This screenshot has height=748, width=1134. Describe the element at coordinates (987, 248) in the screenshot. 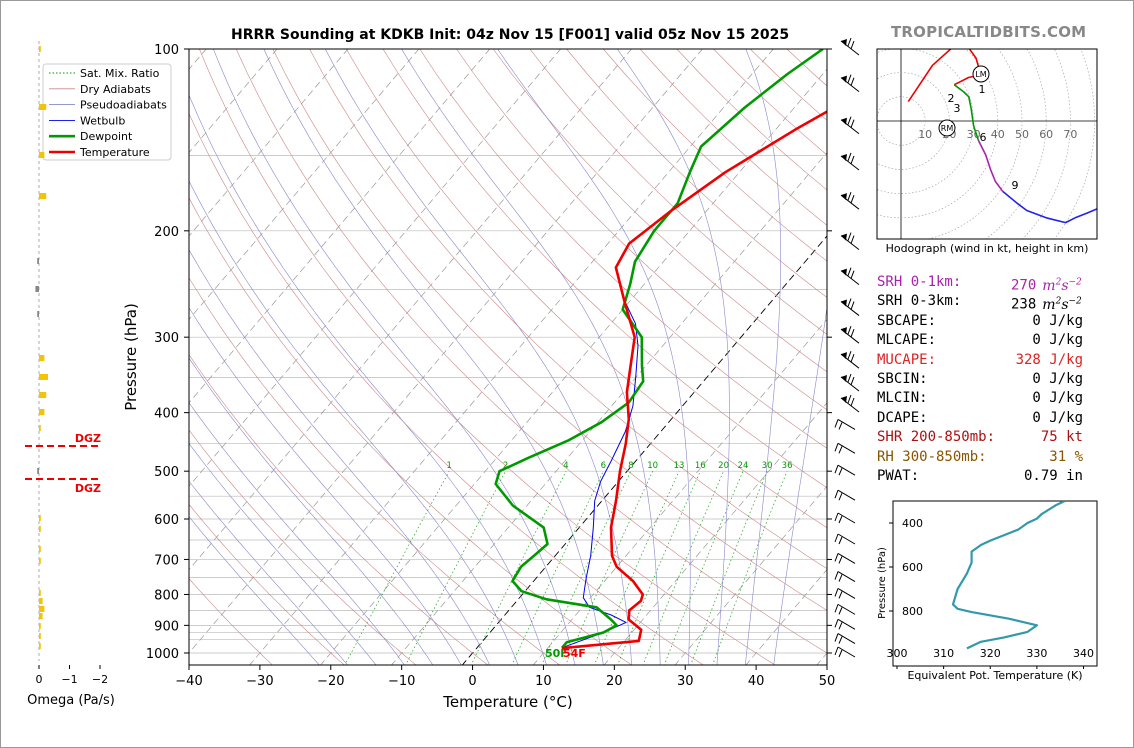

I see `hodograph-caption: Hodograph (wind in kt, height in km)` at that location.